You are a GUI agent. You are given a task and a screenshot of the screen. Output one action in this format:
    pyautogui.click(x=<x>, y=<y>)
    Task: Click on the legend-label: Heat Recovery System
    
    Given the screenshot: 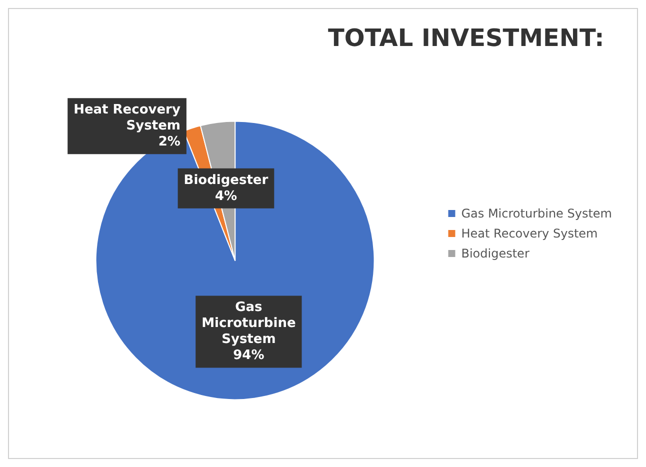 What is the action you would take?
    pyautogui.click(x=529, y=233)
    